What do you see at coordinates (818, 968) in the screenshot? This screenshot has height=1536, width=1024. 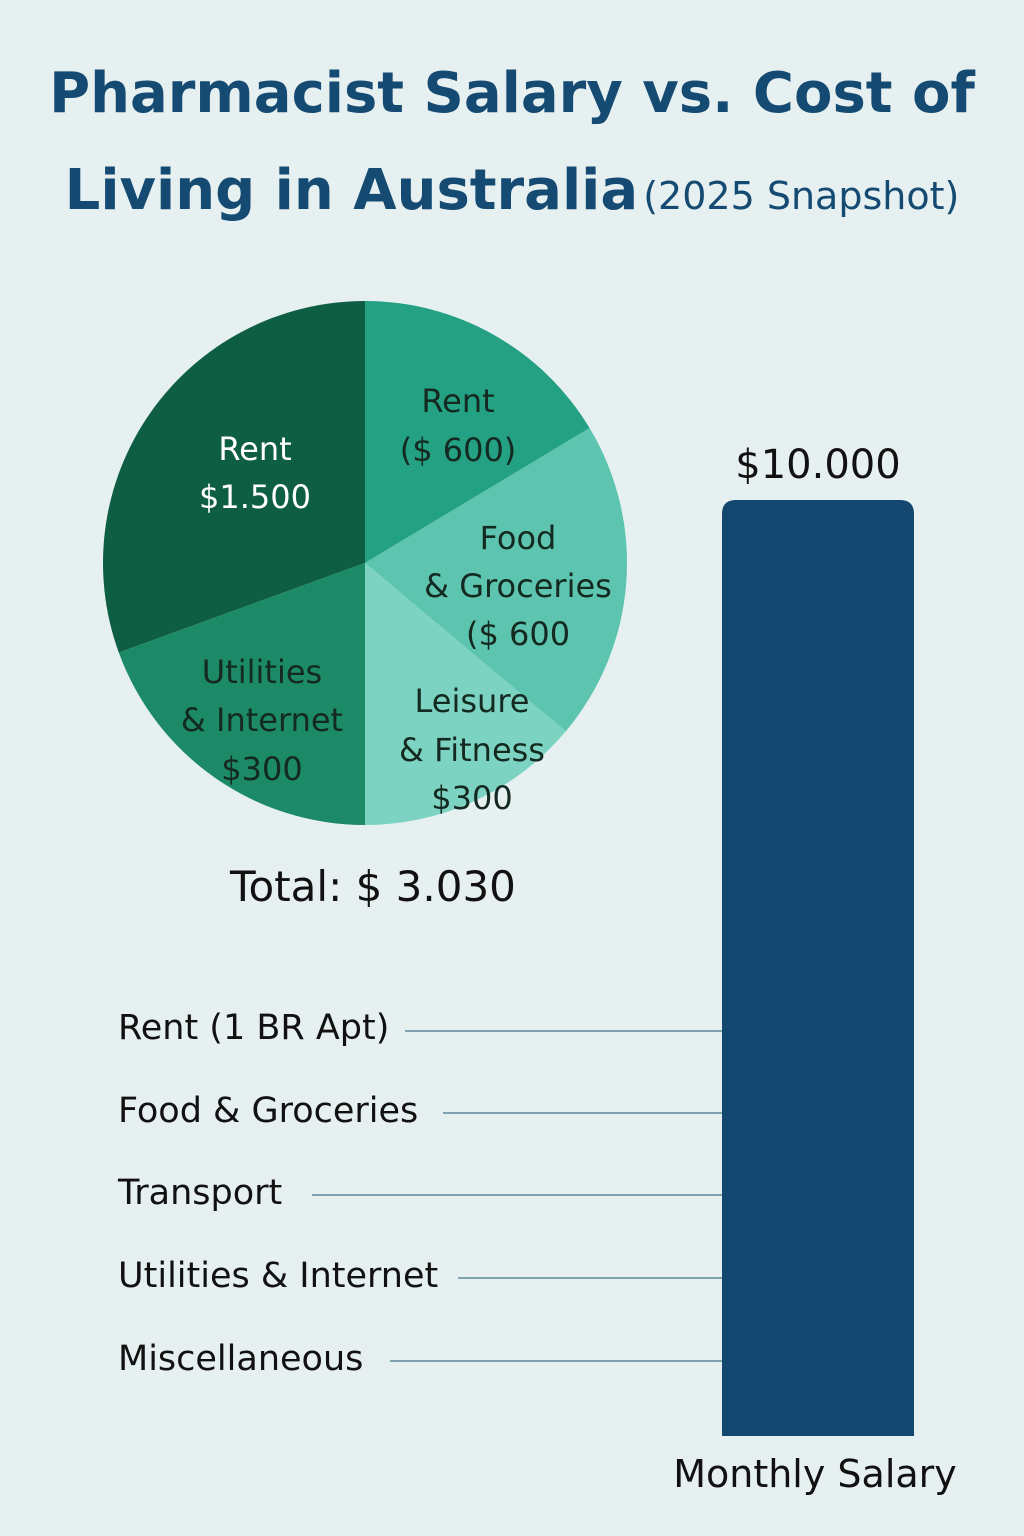 I see `bar-monthly-salary` at bounding box center [818, 968].